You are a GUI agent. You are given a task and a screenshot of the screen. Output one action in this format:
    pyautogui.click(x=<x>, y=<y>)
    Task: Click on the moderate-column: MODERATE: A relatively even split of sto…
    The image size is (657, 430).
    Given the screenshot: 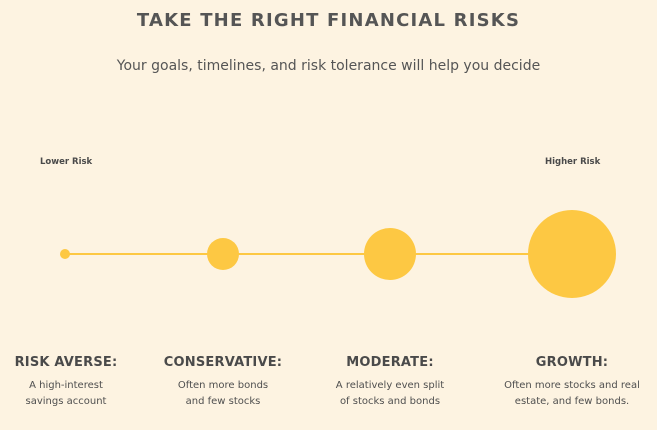 What is the action you would take?
    pyautogui.click(x=390, y=382)
    